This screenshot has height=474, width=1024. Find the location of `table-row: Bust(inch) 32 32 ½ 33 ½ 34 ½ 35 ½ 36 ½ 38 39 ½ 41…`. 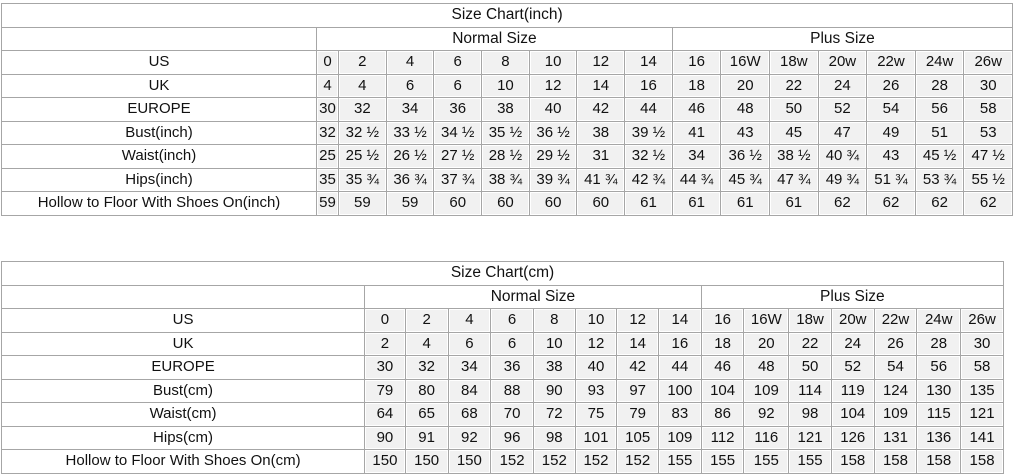

table-row: Bust(inch) 32 32 ½ 33 ½ 34 ½ 35 ½ 36 ½ 38 39 ½ 41… is located at coordinates (507, 132).